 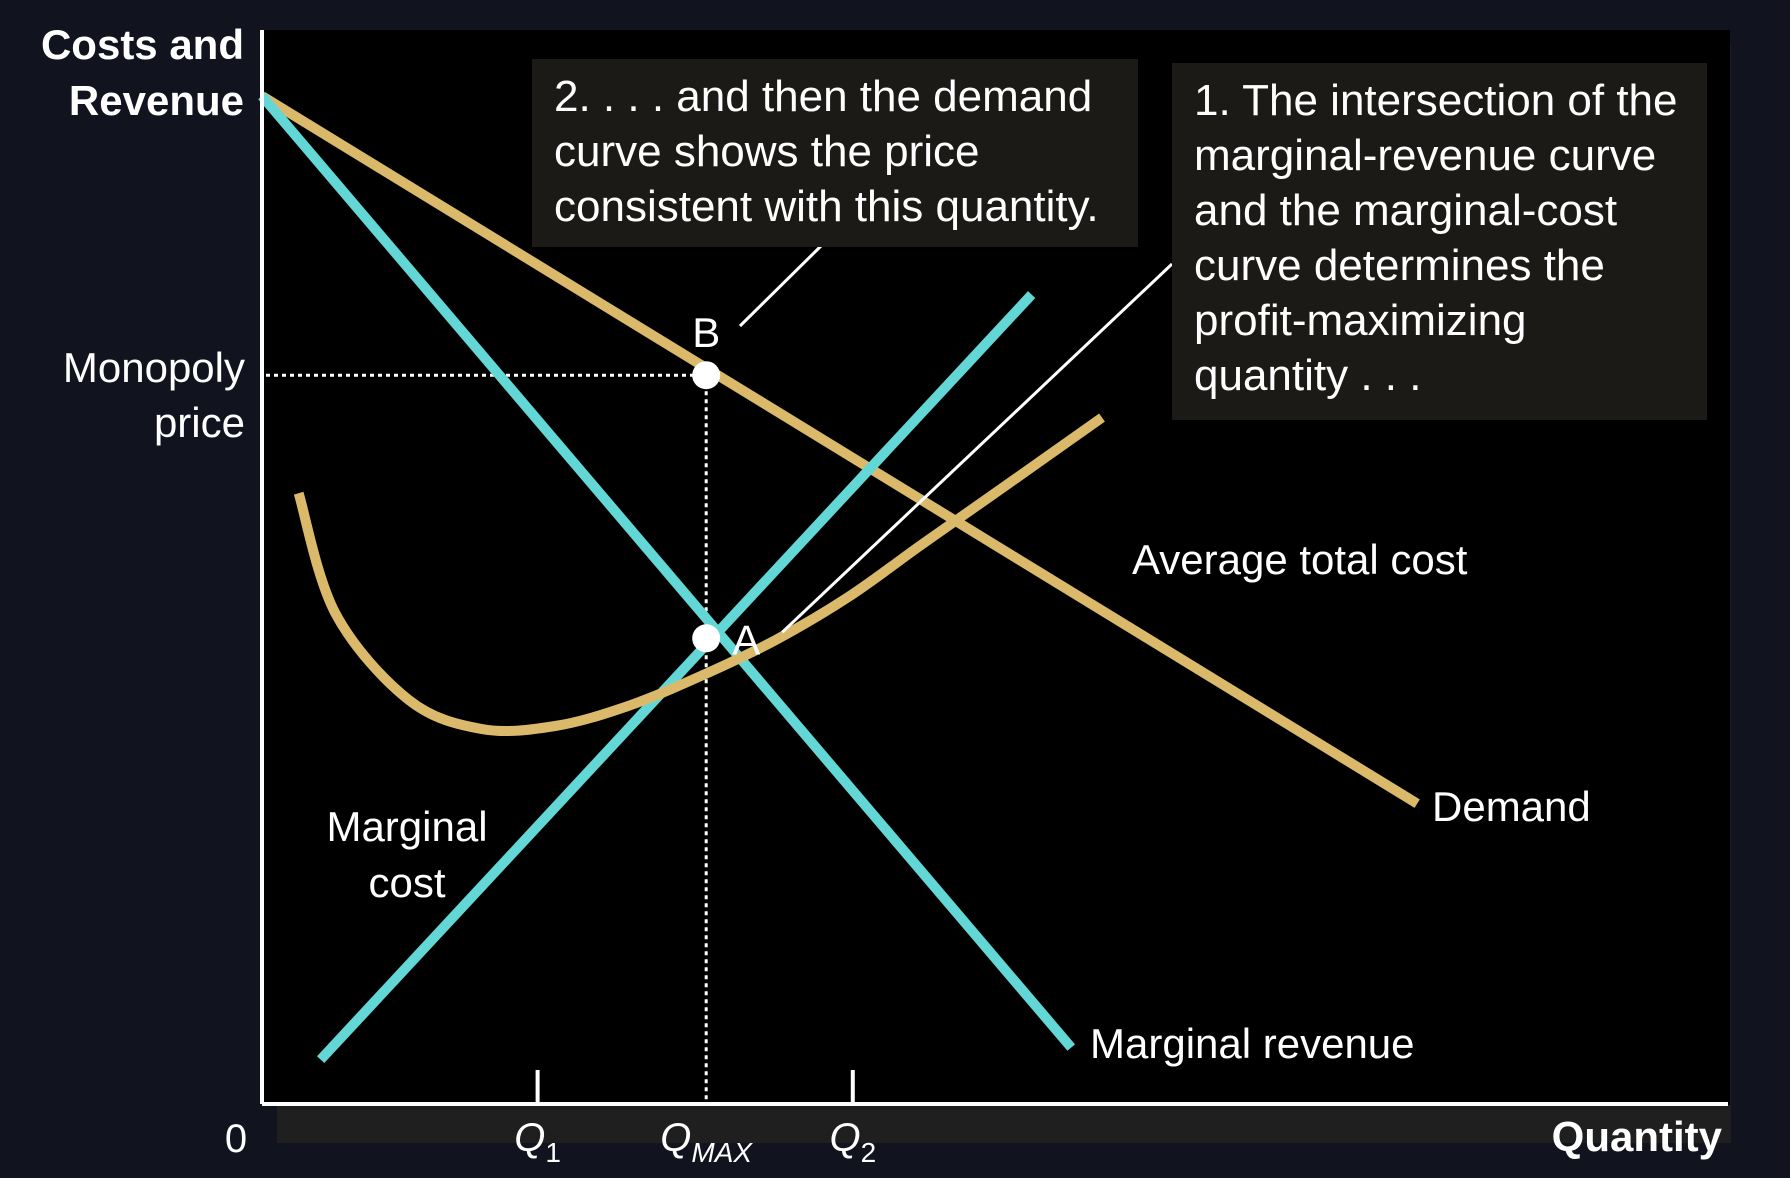 What do you see at coordinates (236, 1139) in the screenshot?
I see `origin-label: 0` at bounding box center [236, 1139].